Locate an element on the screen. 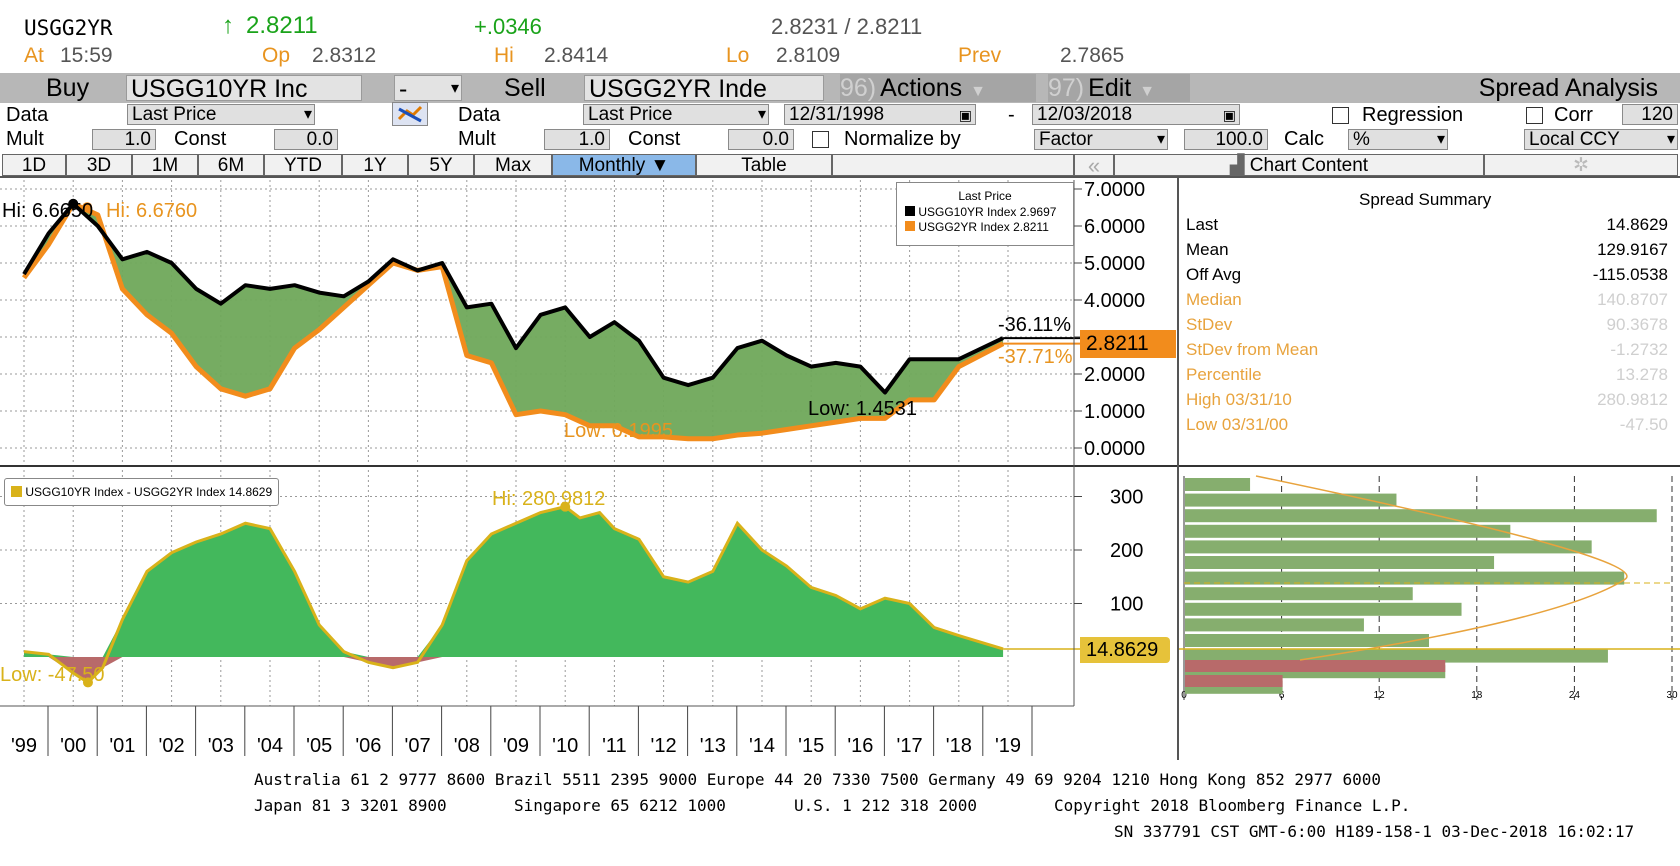 This screenshot has width=1680, height=866. table-button: Table is located at coordinates (764, 165).